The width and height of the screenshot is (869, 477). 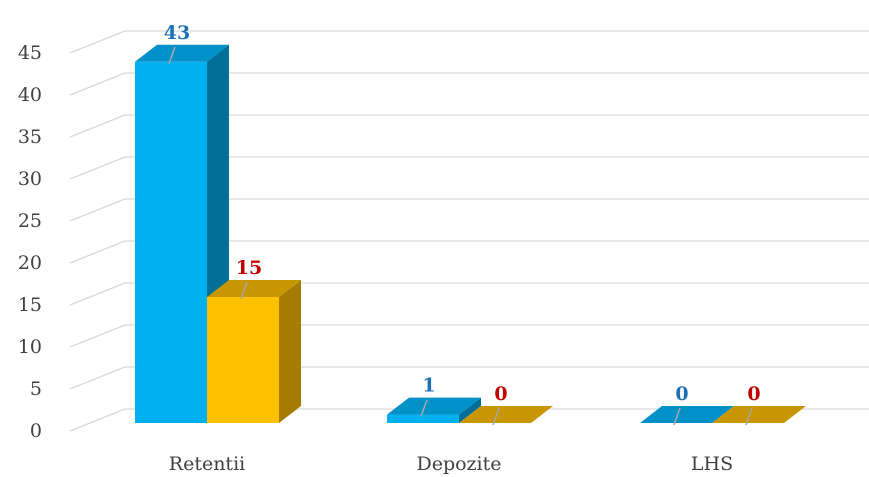 I want to click on x-axis-categories: Retentii Depozite LHS, so click(x=451, y=464).